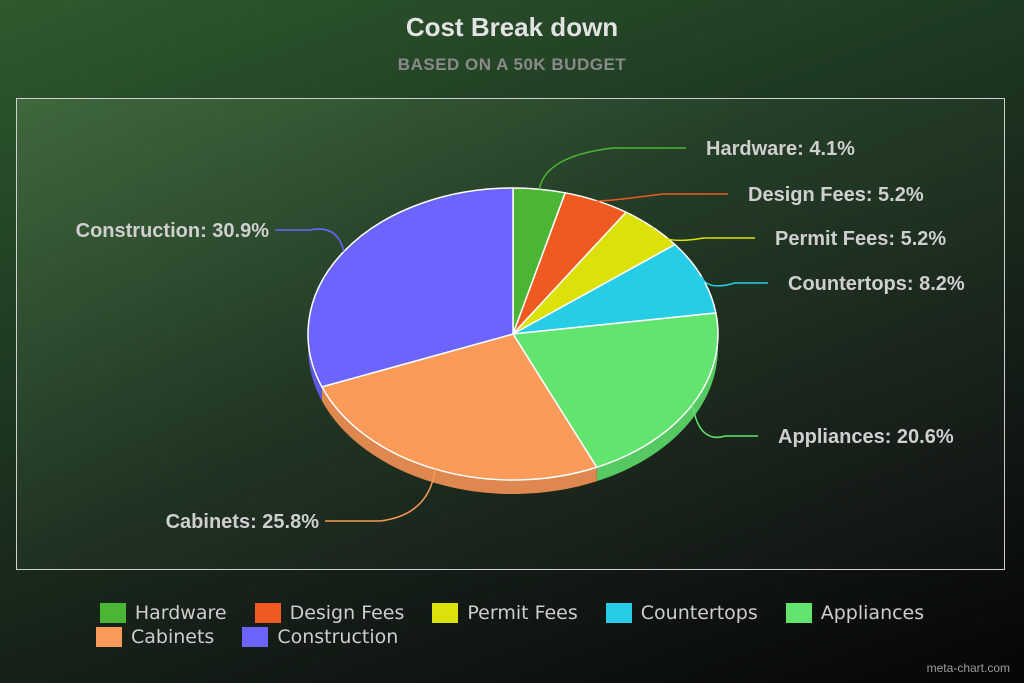 The height and width of the screenshot is (683, 1024). What do you see at coordinates (173, 231) in the screenshot?
I see `data-label-construction: Construction: 30.9%` at bounding box center [173, 231].